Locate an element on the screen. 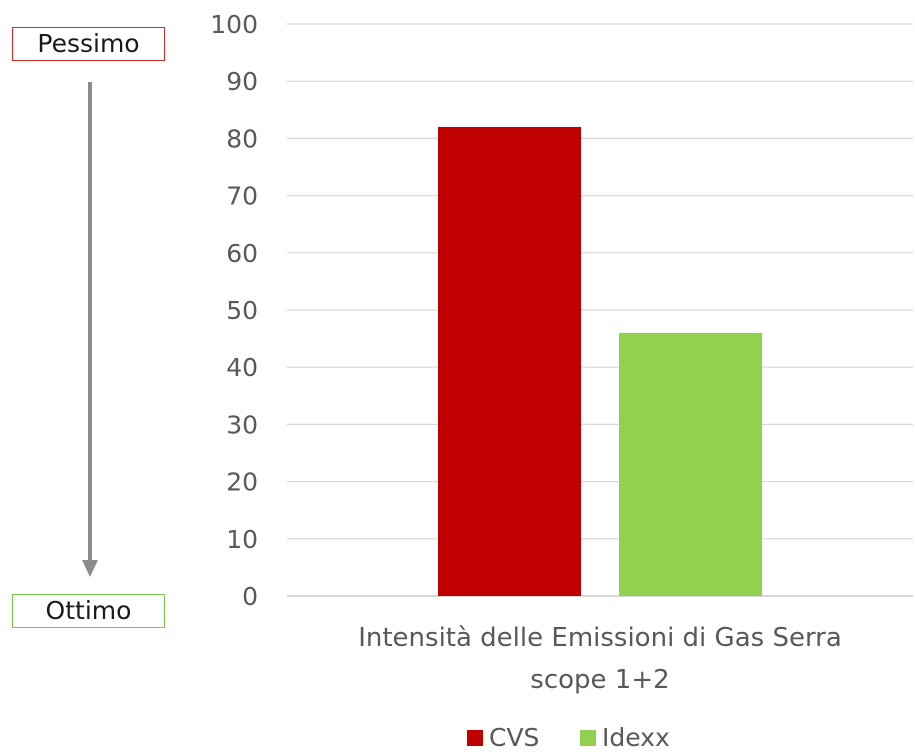 This screenshot has width=915, height=752. y-tick-label: 90 is located at coordinates (242, 81).